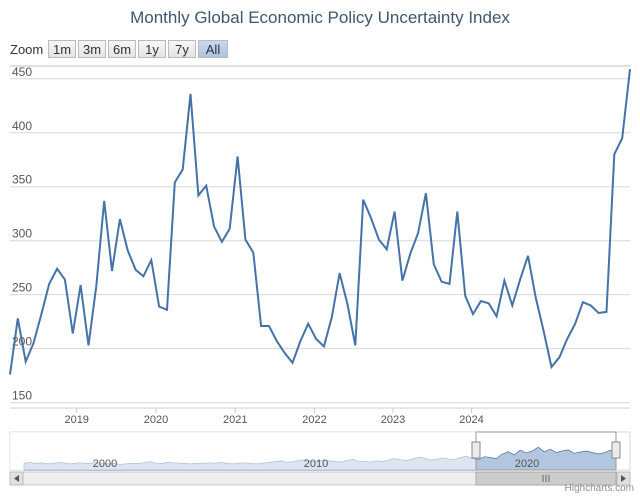  I want to click on y-tick-label: 150, so click(22, 396).